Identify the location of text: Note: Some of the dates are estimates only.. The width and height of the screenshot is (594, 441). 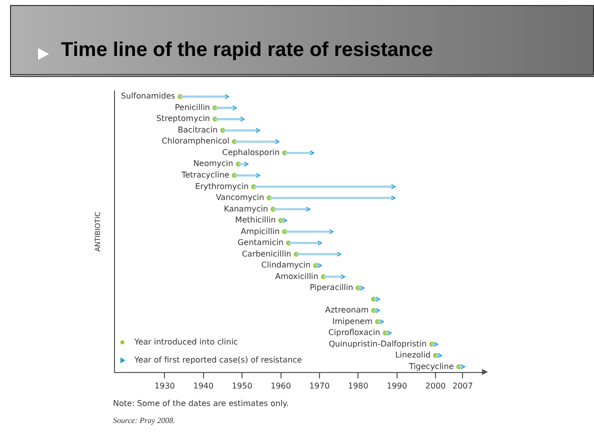
(201, 403).